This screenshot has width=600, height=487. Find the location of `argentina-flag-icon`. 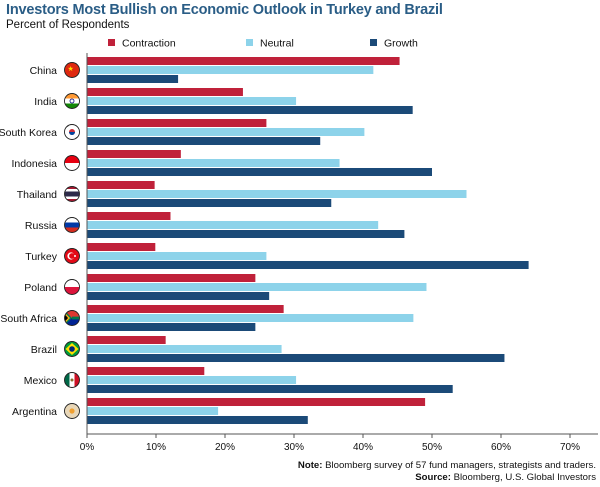

argentina-flag-icon is located at coordinates (72, 411).